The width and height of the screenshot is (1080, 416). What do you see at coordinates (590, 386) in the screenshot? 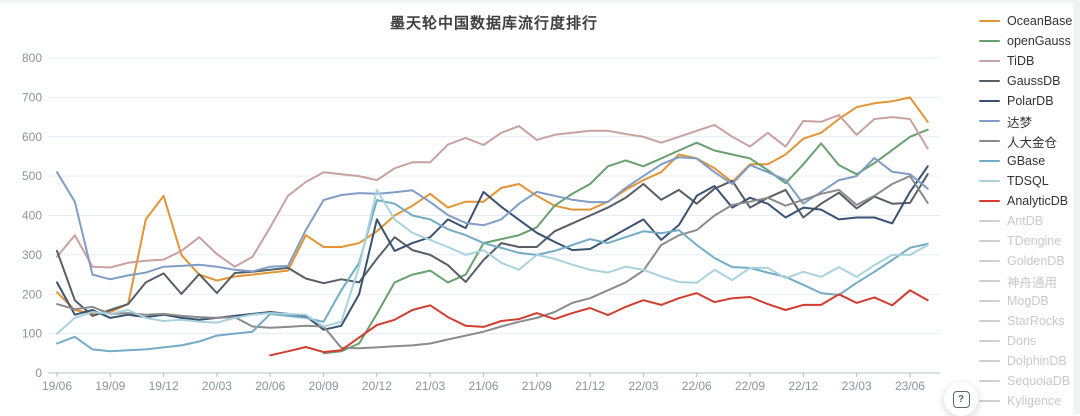
I see `x-axis-tick-label: 21/12` at bounding box center [590, 386].